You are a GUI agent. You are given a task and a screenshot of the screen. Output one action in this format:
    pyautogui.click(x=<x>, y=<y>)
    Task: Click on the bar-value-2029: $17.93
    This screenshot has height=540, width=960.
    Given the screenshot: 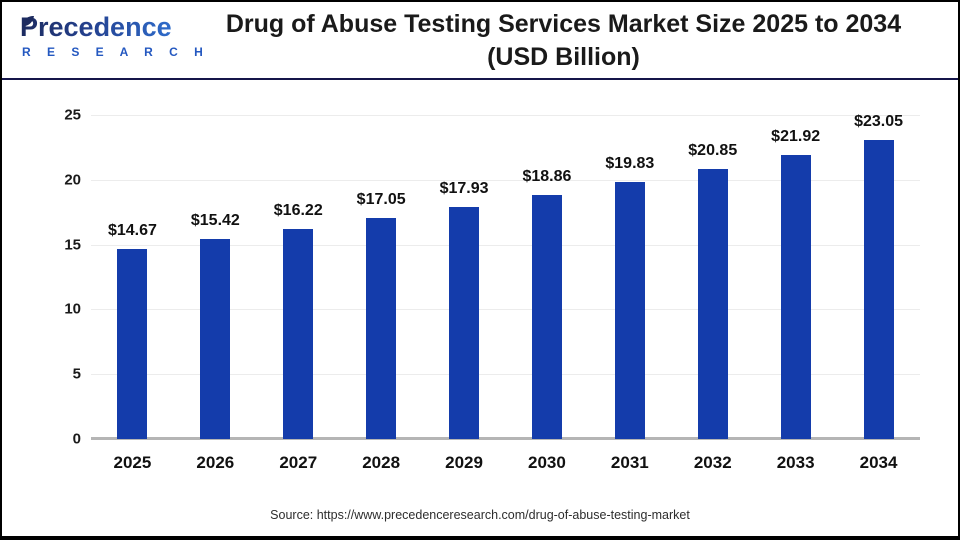 What is the action you would take?
    pyautogui.click(x=464, y=188)
    